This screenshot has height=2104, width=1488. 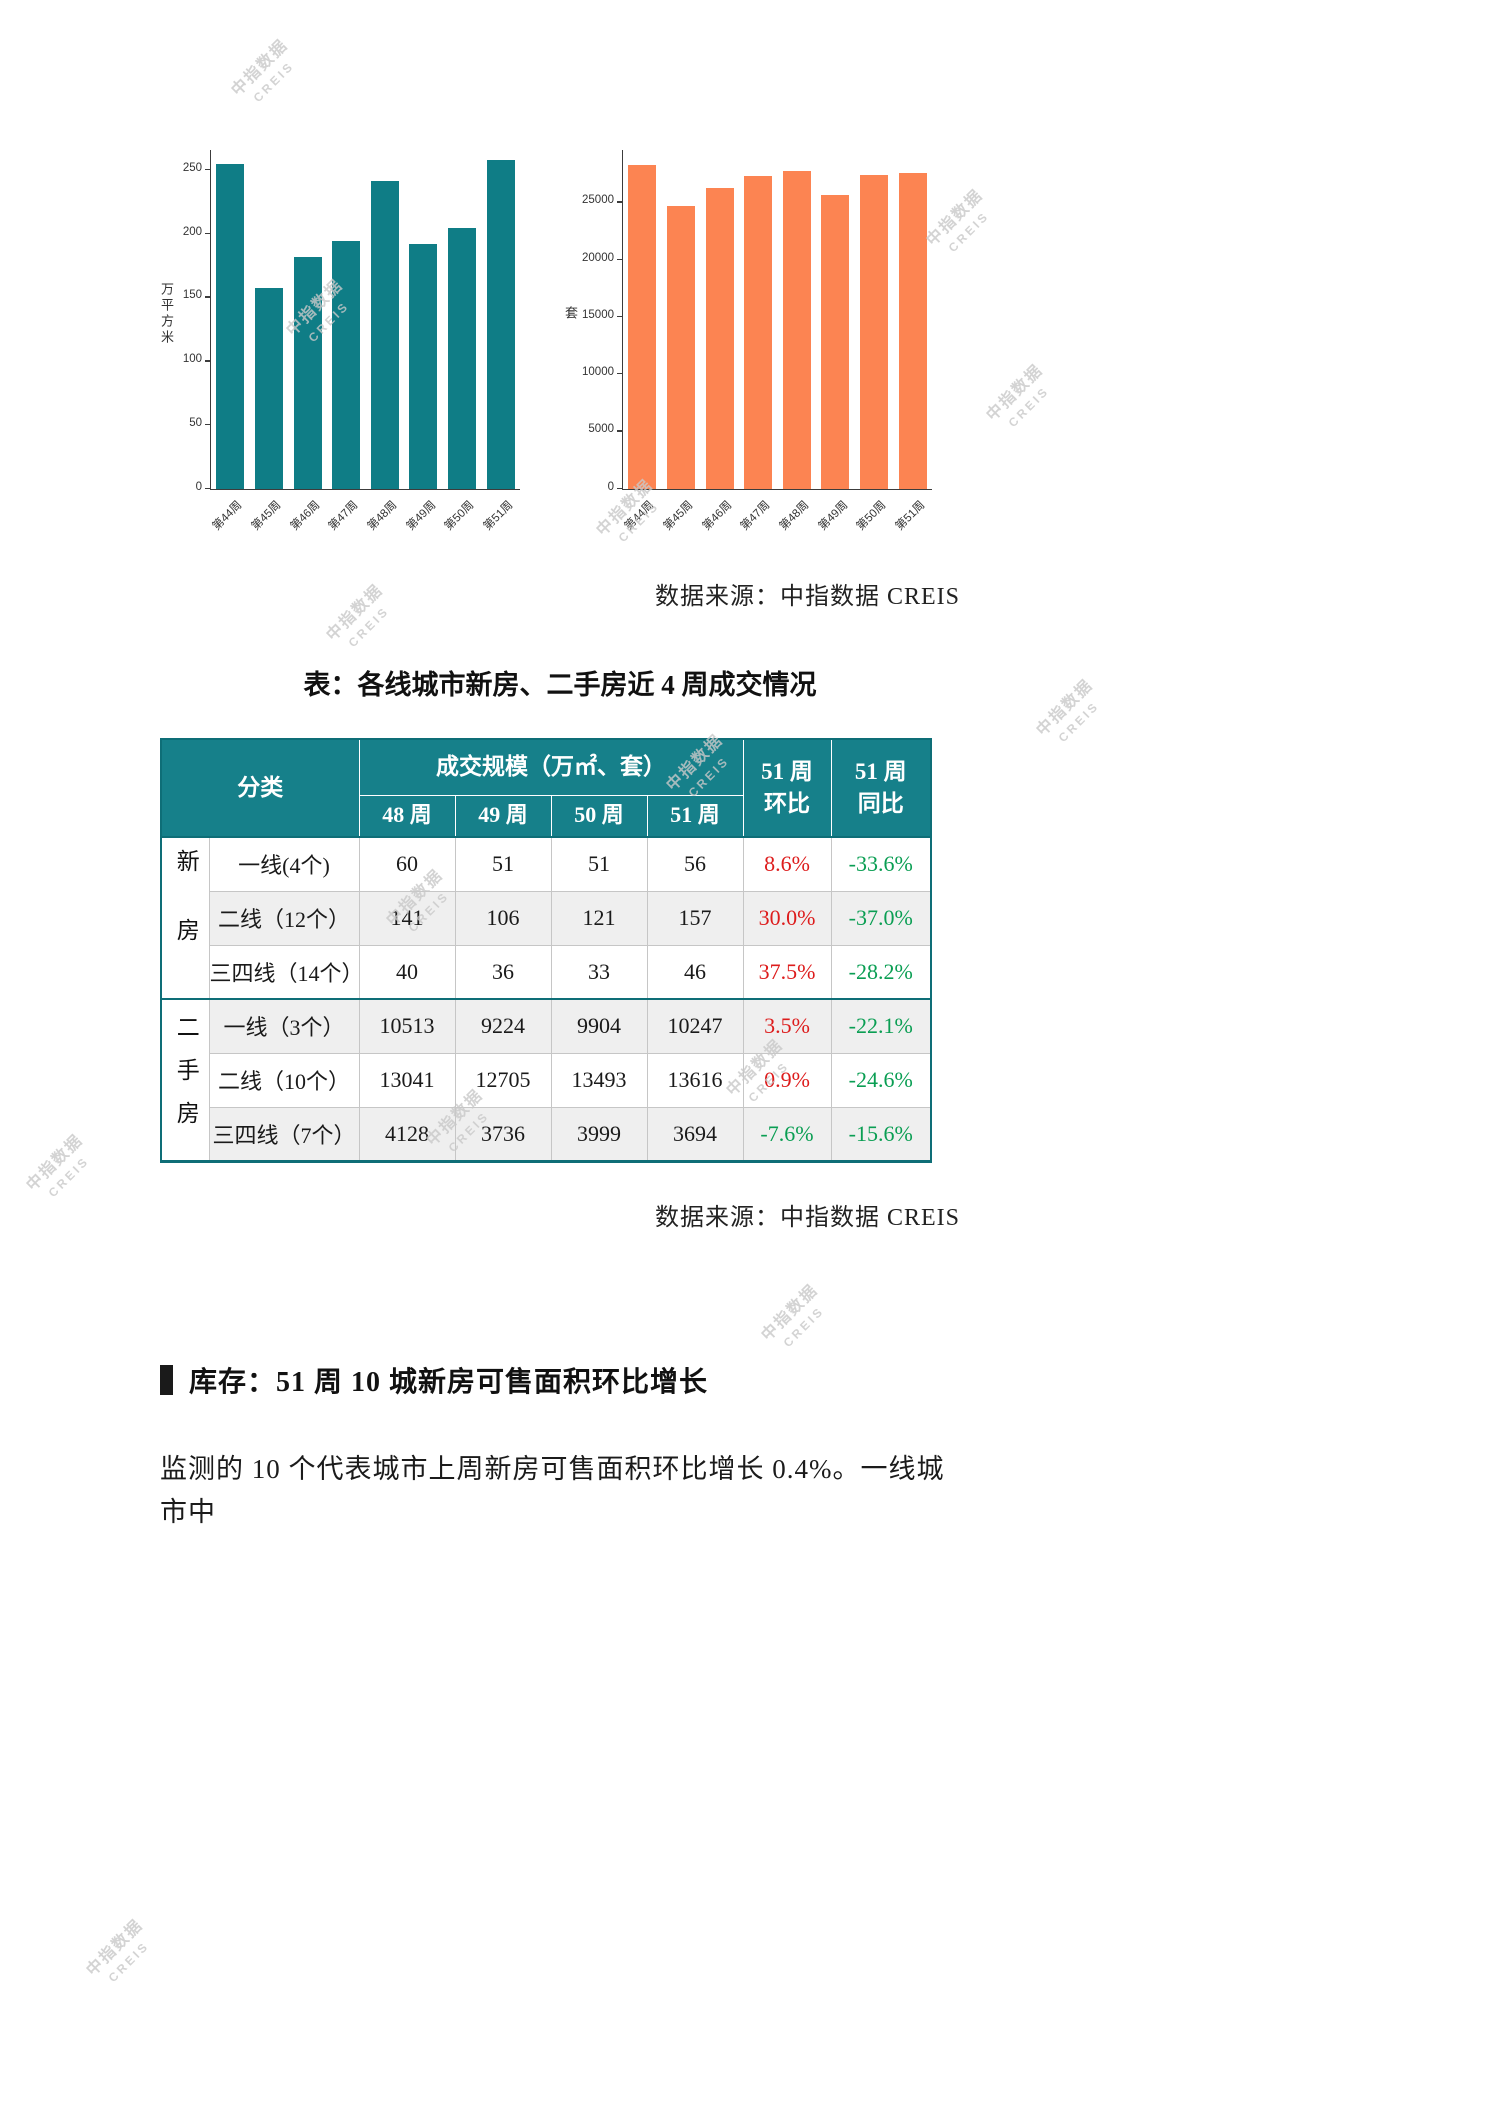 I want to click on table-row-new-tier34: 三四线（14个） 40 36 33 46 37.5% -28.2%, so click(x=546, y=972).